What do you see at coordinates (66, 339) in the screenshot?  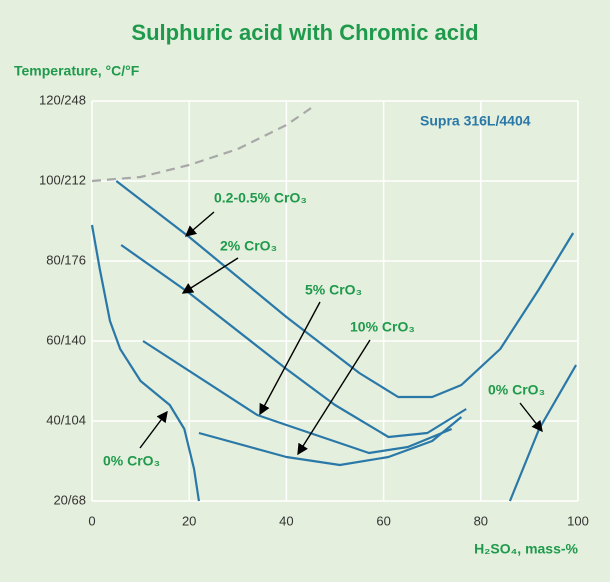 I see `y-tick-label: 60/140` at bounding box center [66, 339].